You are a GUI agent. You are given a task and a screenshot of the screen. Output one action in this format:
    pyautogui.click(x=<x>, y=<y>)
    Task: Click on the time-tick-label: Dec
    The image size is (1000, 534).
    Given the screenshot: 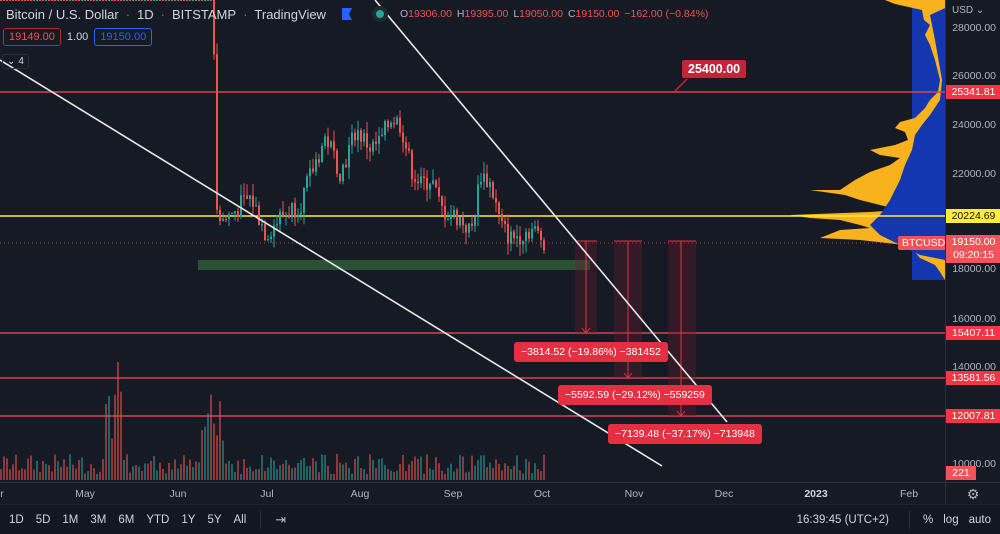 What is the action you would take?
    pyautogui.click(x=724, y=494)
    